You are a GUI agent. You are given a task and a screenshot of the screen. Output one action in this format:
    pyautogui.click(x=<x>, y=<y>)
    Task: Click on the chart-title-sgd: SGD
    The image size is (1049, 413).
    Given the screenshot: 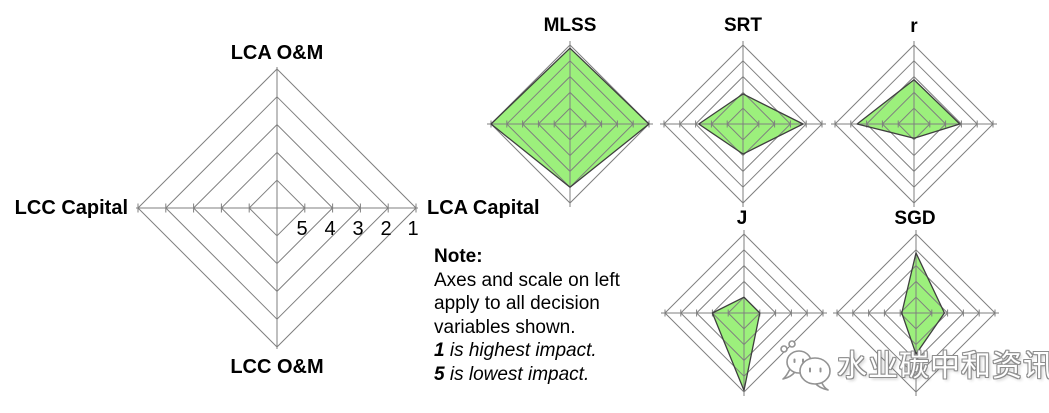 What is the action you would take?
    pyautogui.click(x=915, y=218)
    